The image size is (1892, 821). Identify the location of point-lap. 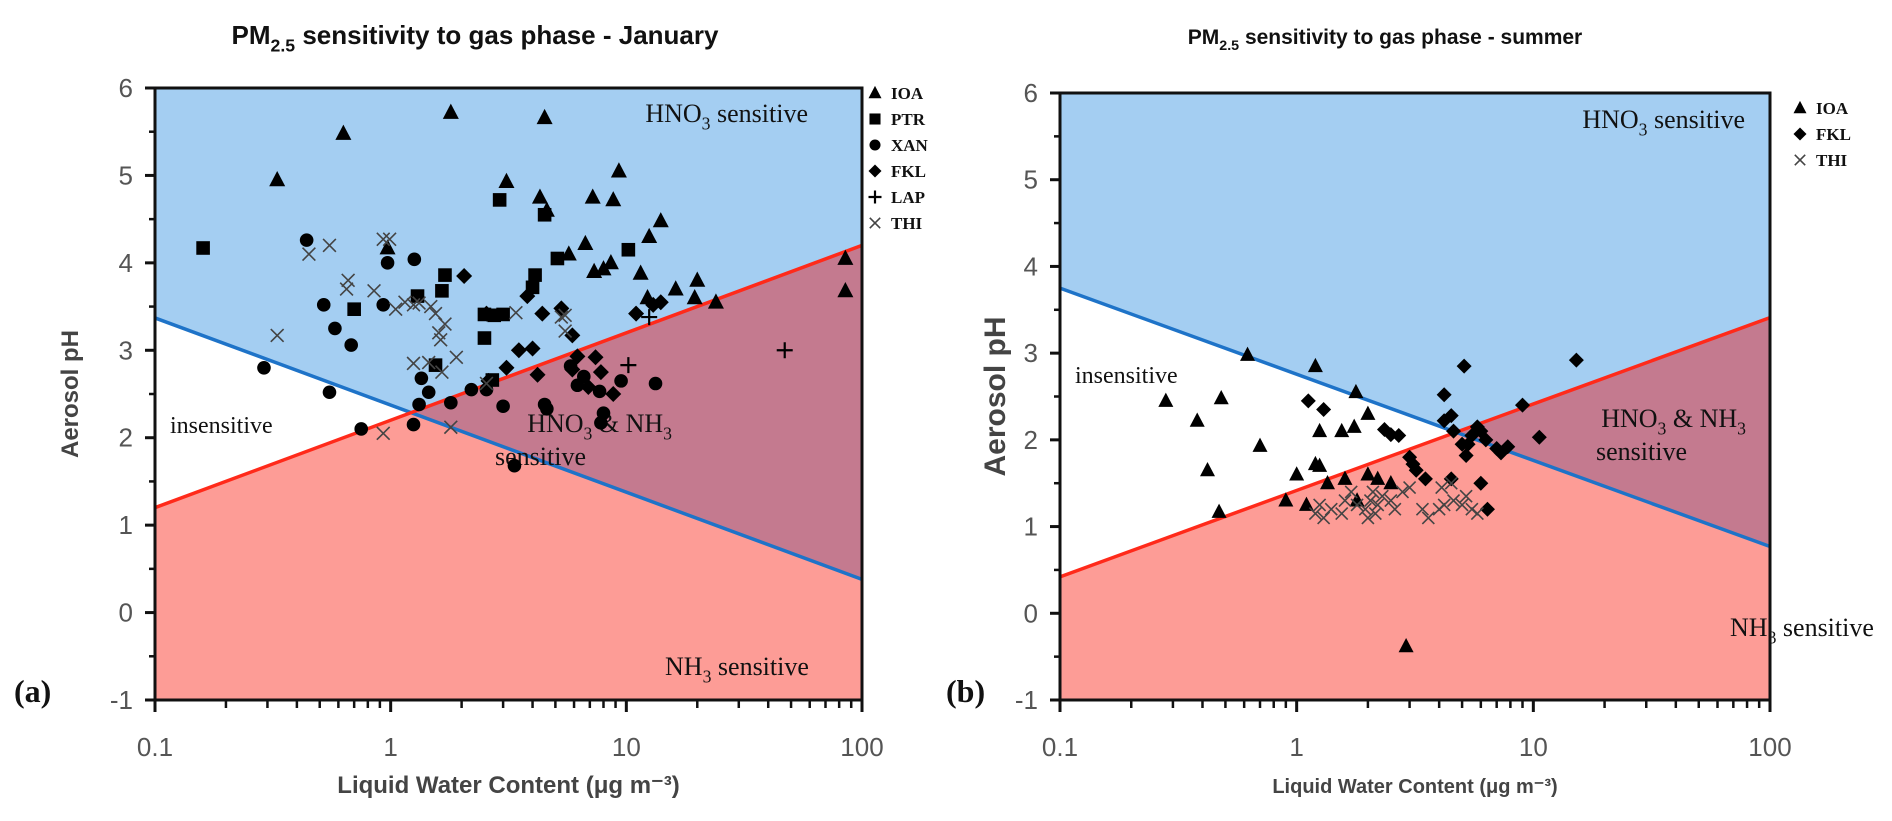
(784, 350).